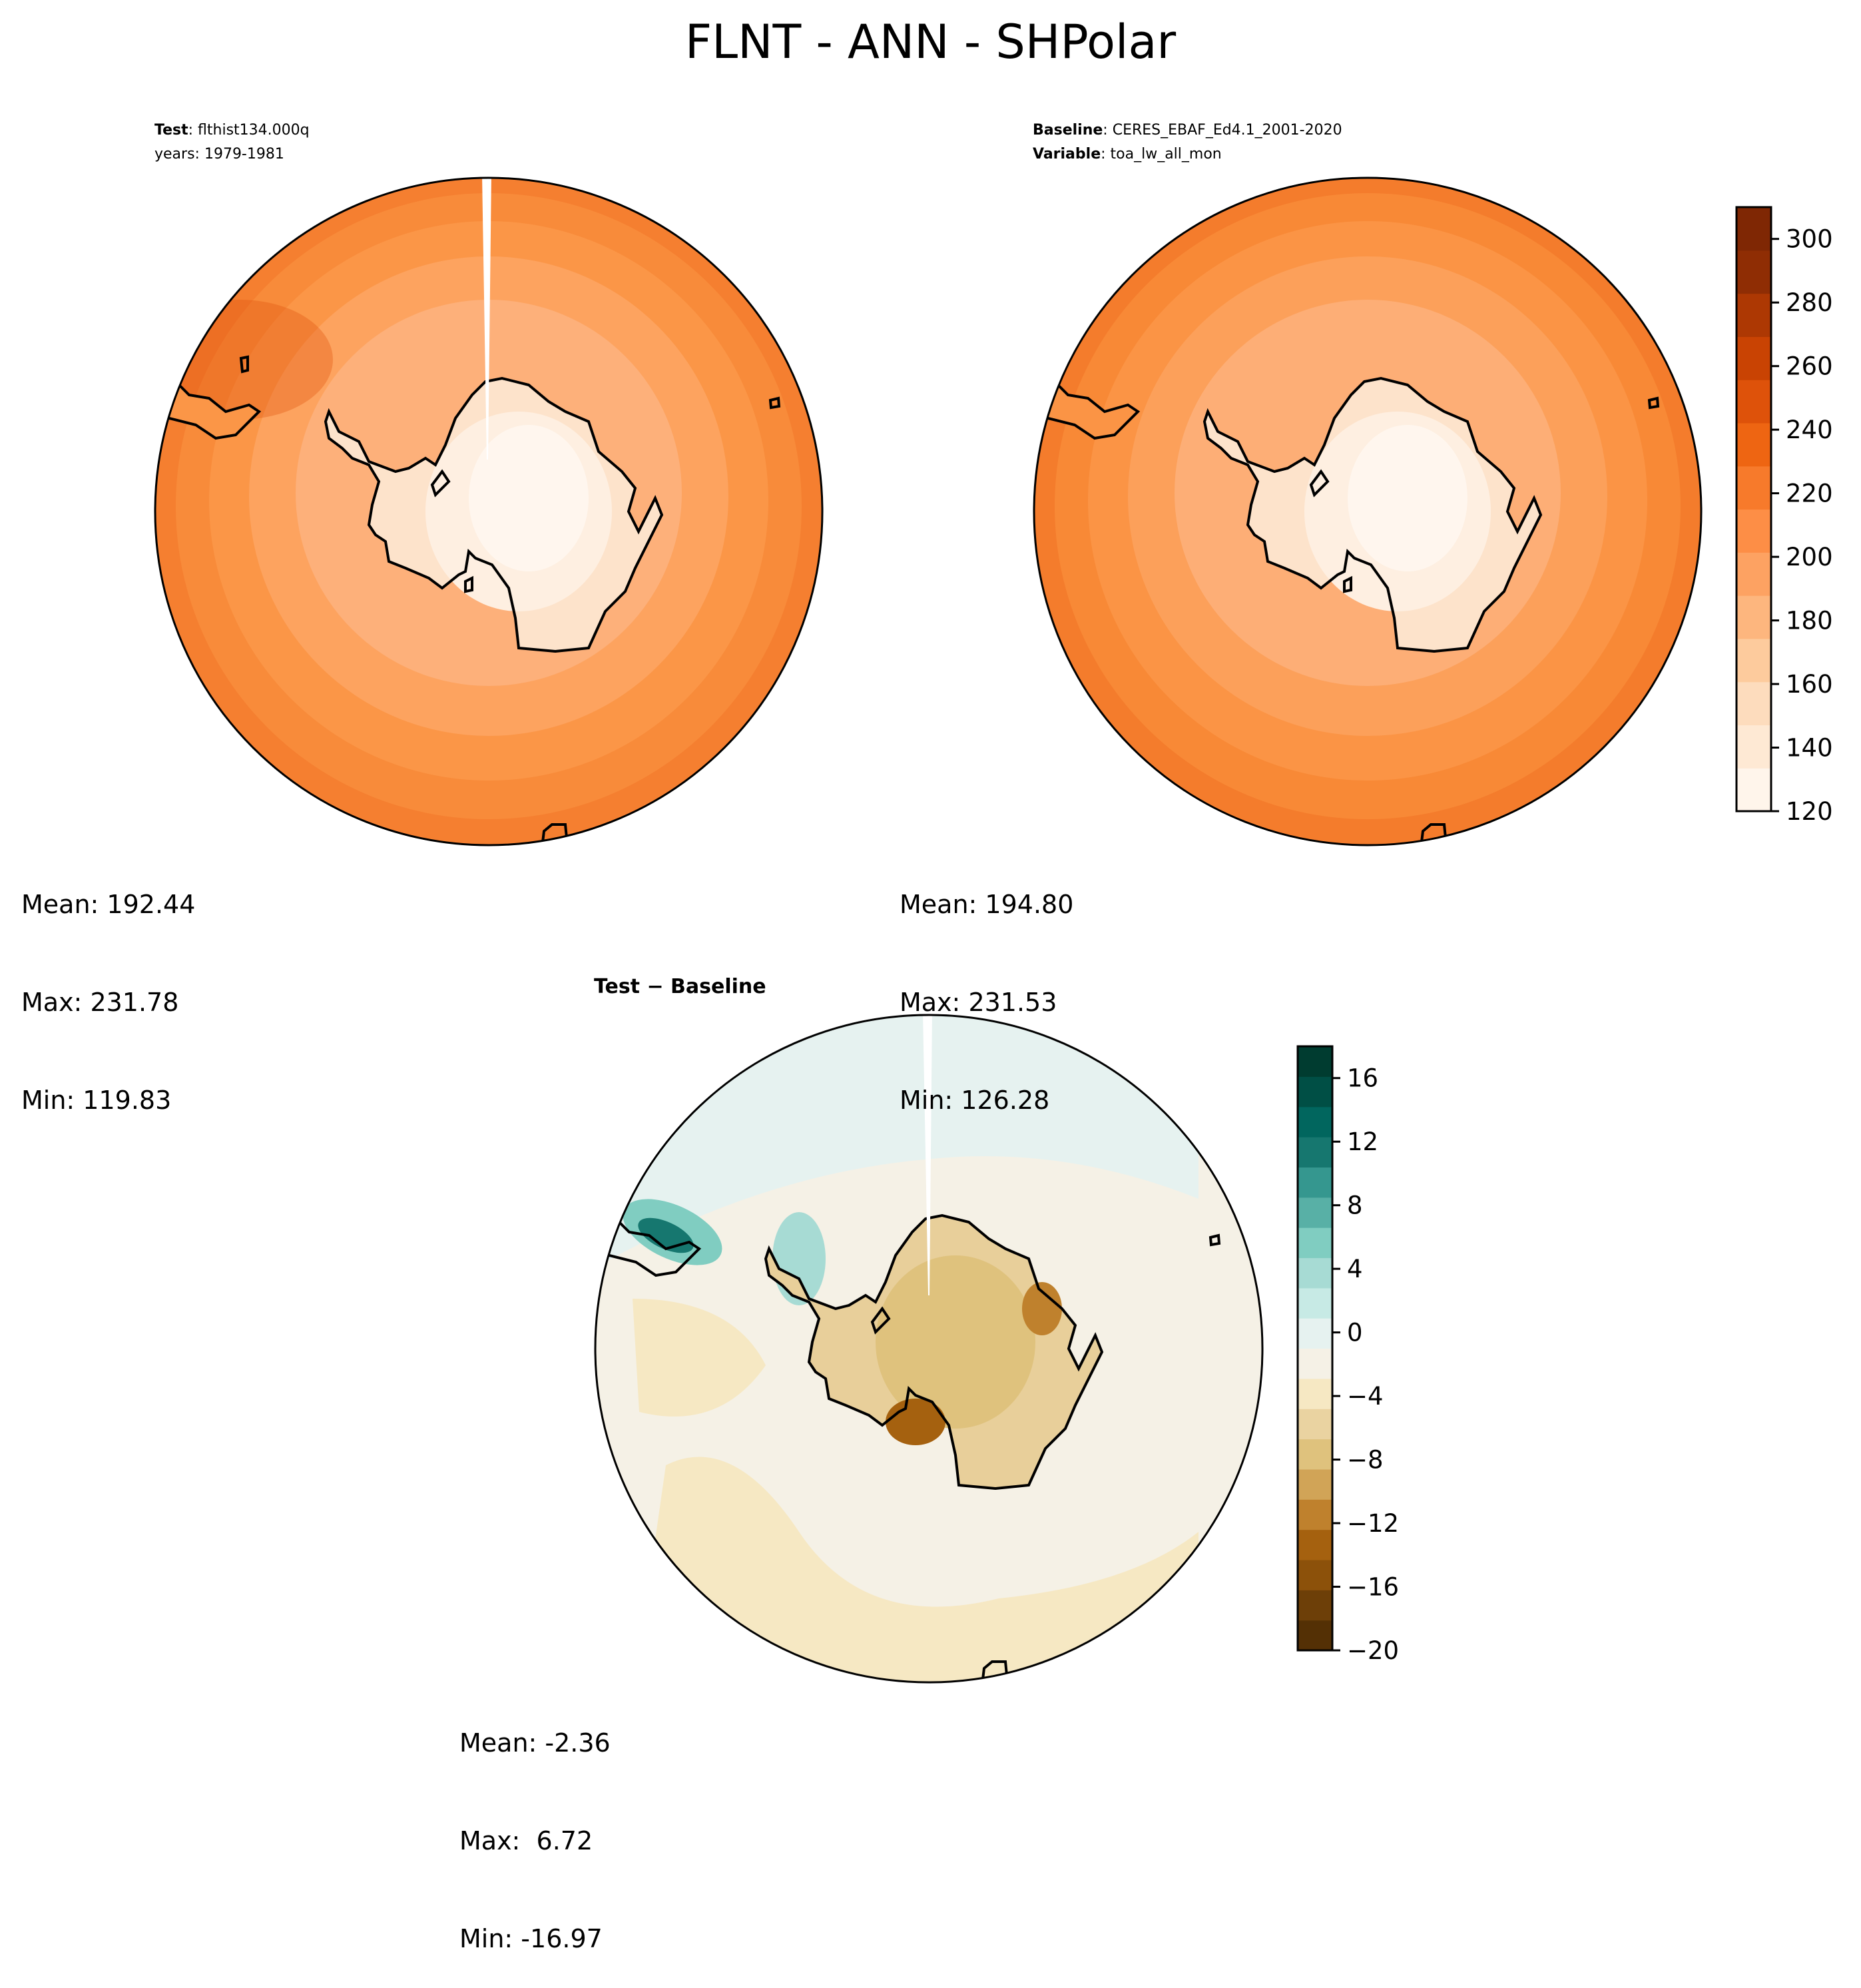 This screenshot has width=1861, height=1988. Describe the element at coordinates (986, 986) in the screenshot. I see `baseline-stats: Mean: 194.80 Max: 231.53 Min: 126.28` at that location.